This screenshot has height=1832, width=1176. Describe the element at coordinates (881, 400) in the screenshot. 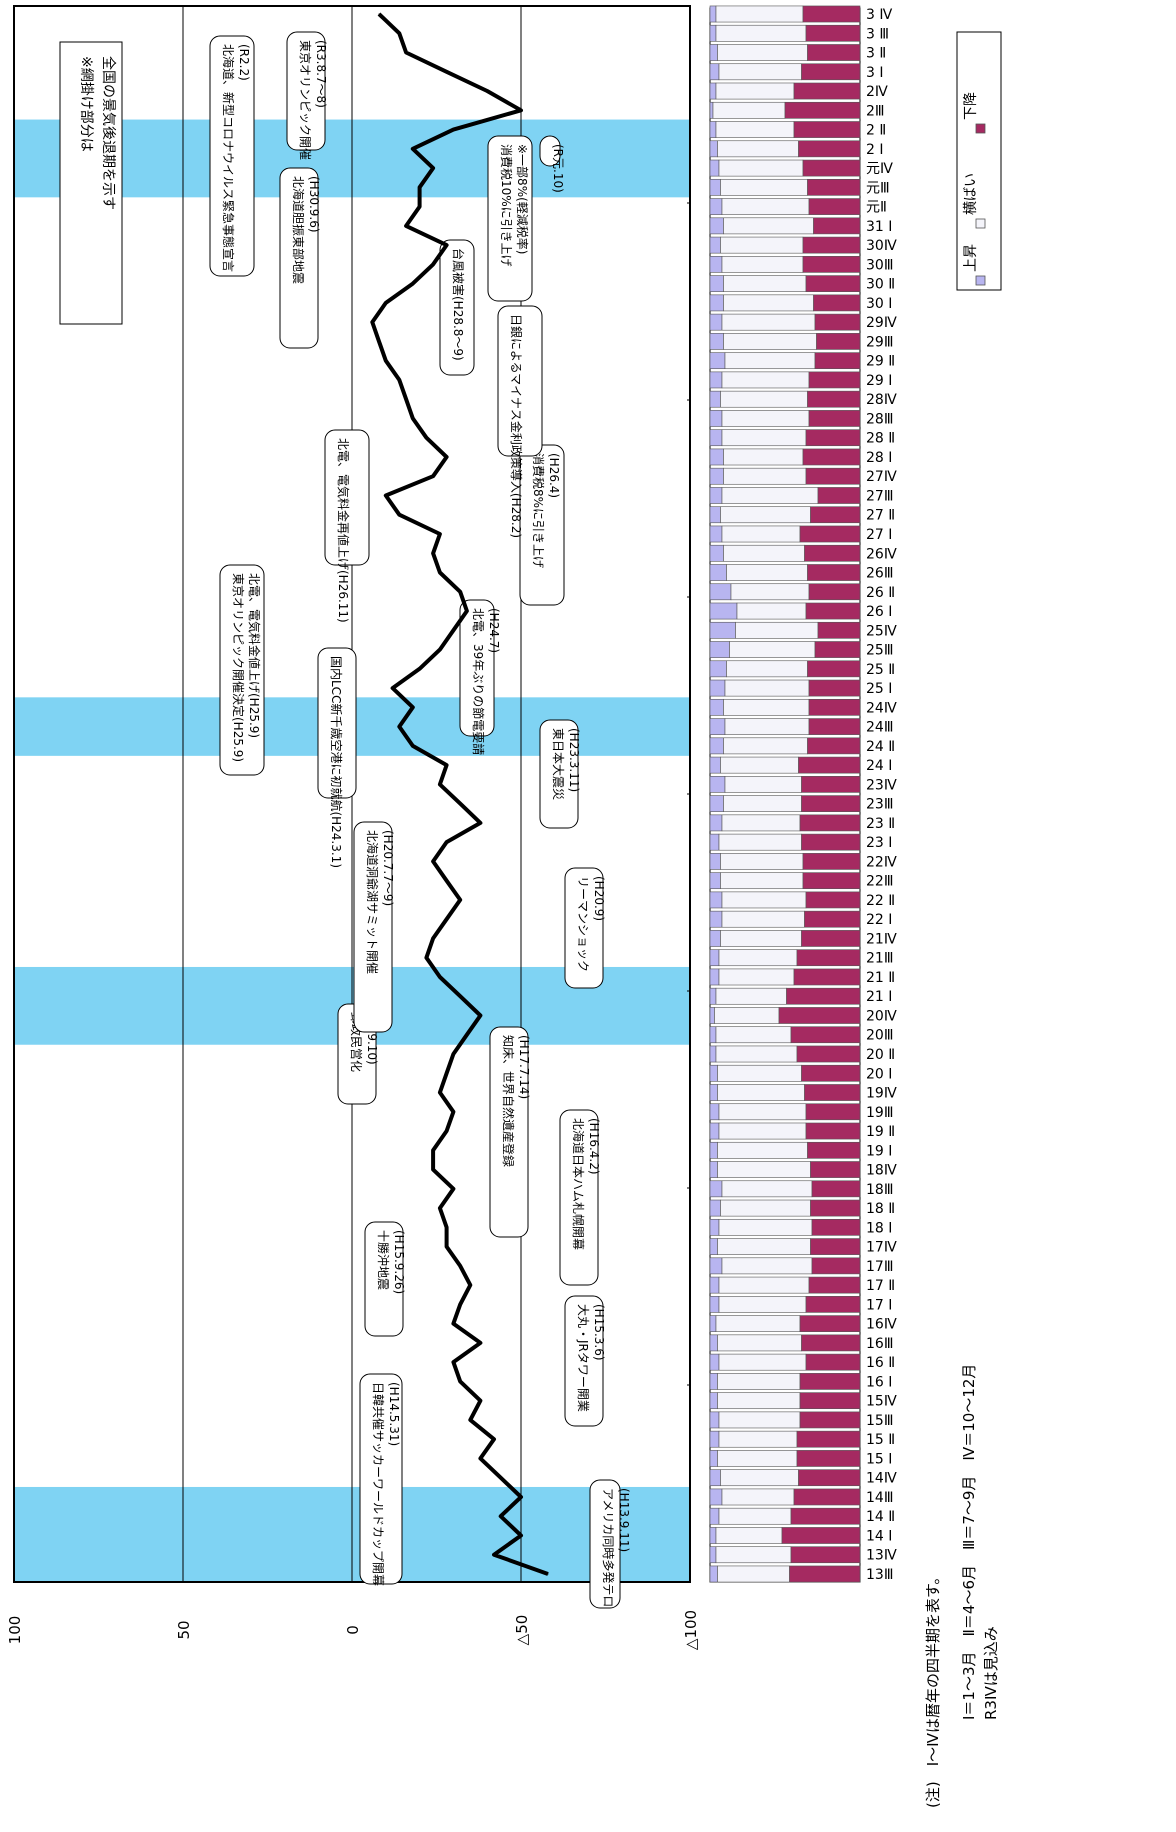

I see `category-label: 28Ⅳ` at that location.